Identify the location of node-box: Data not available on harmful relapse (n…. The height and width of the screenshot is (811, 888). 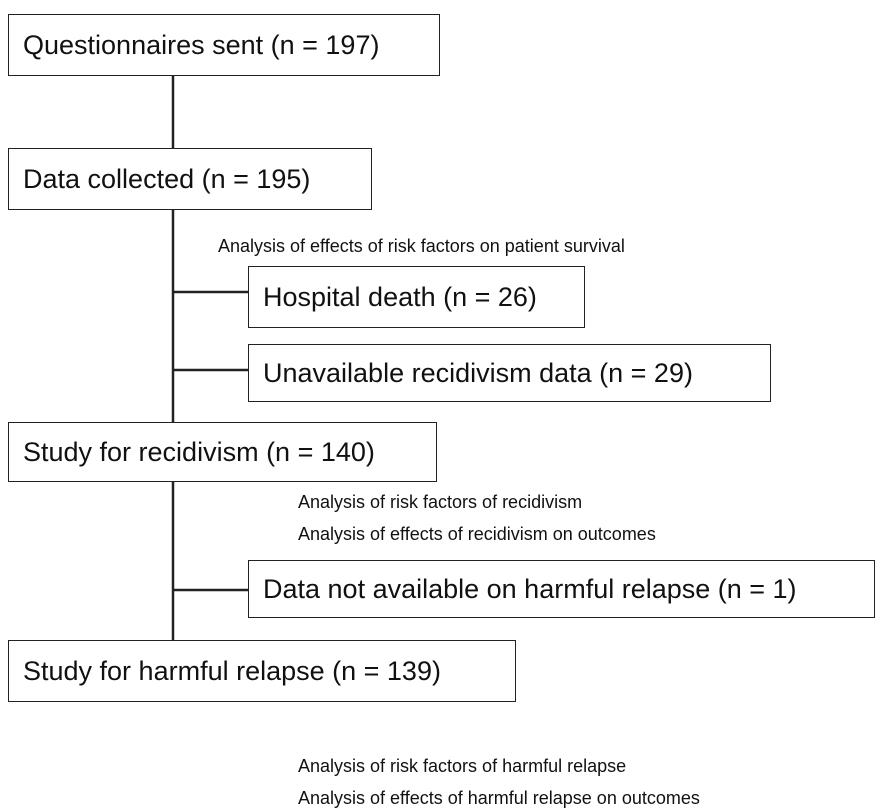
(561, 589).